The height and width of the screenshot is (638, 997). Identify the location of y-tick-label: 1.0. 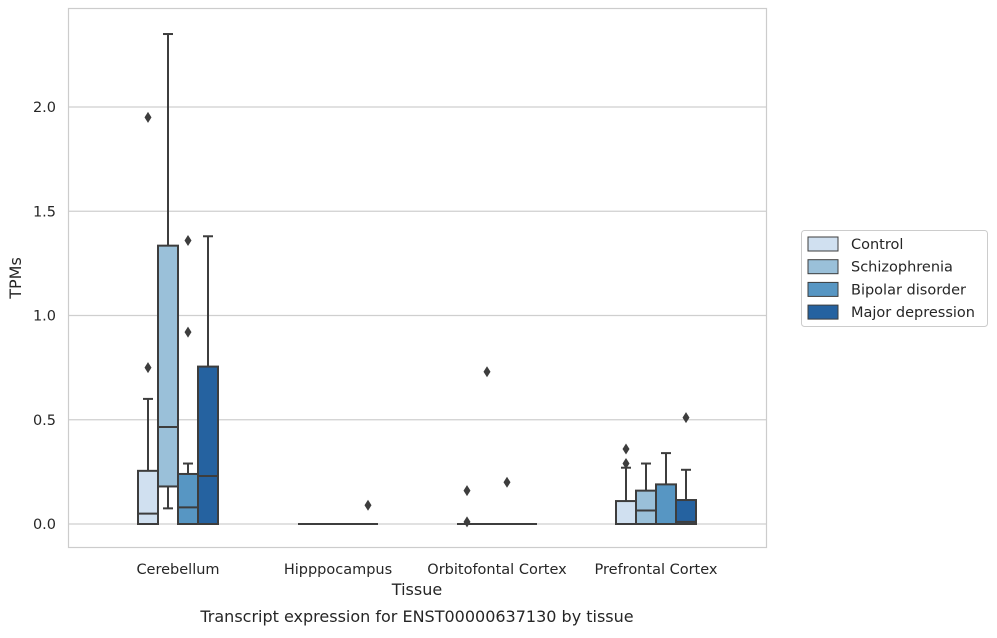
(44, 317).